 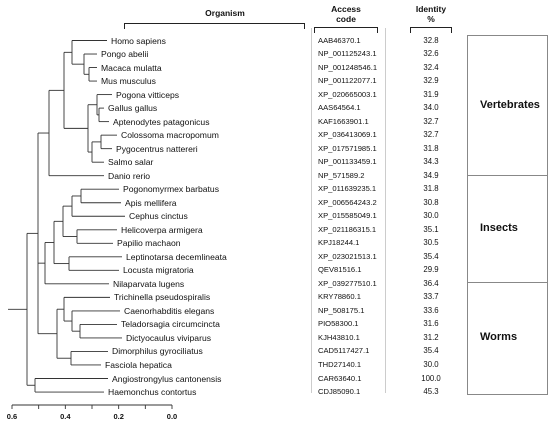 What do you see at coordinates (170, 324) in the screenshot?
I see `taxon-label: Teladorsagia circumcincta` at bounding box center [170, 324].